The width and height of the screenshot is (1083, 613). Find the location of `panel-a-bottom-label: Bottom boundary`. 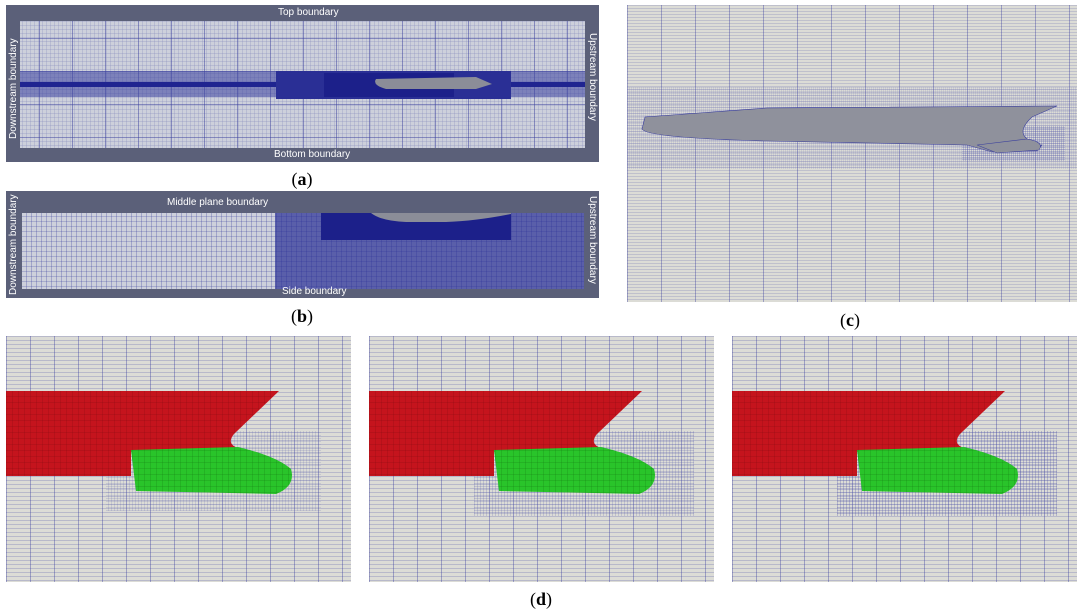

panel-a-bottom-label: Bottom boundary is located at coordinates (312, 154).